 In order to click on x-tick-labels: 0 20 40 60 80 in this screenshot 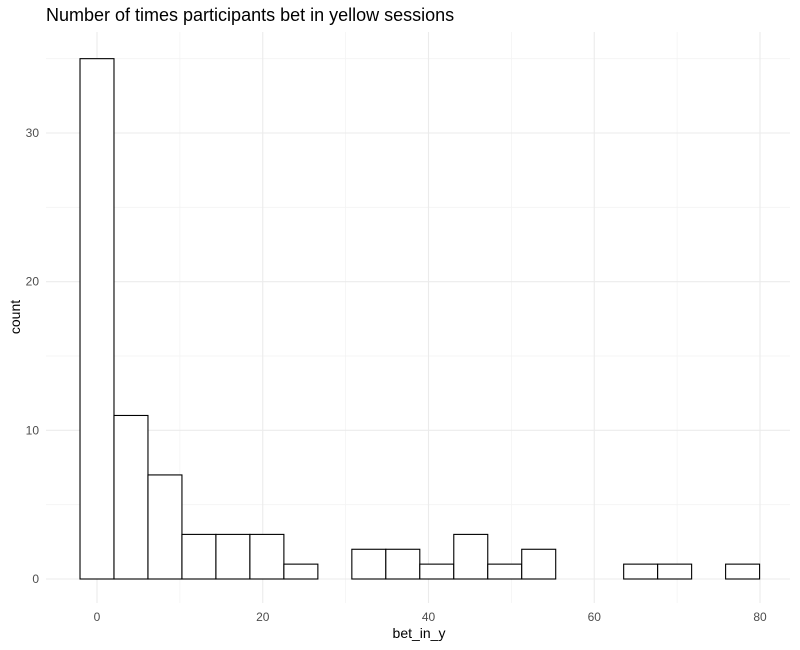, I will do `click(430, 617)`.